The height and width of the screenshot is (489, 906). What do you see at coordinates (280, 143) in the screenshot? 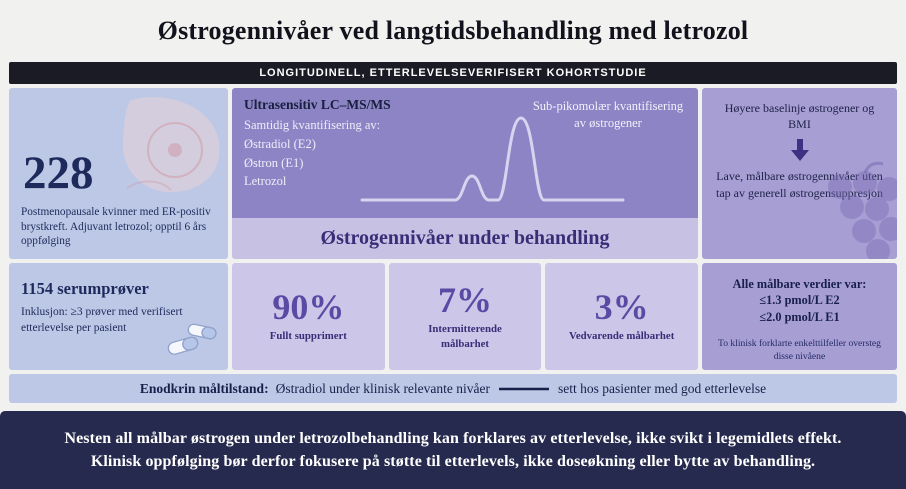
I see `method-item-e2: Østradiol (E2)` at bounding box center [280, 143].